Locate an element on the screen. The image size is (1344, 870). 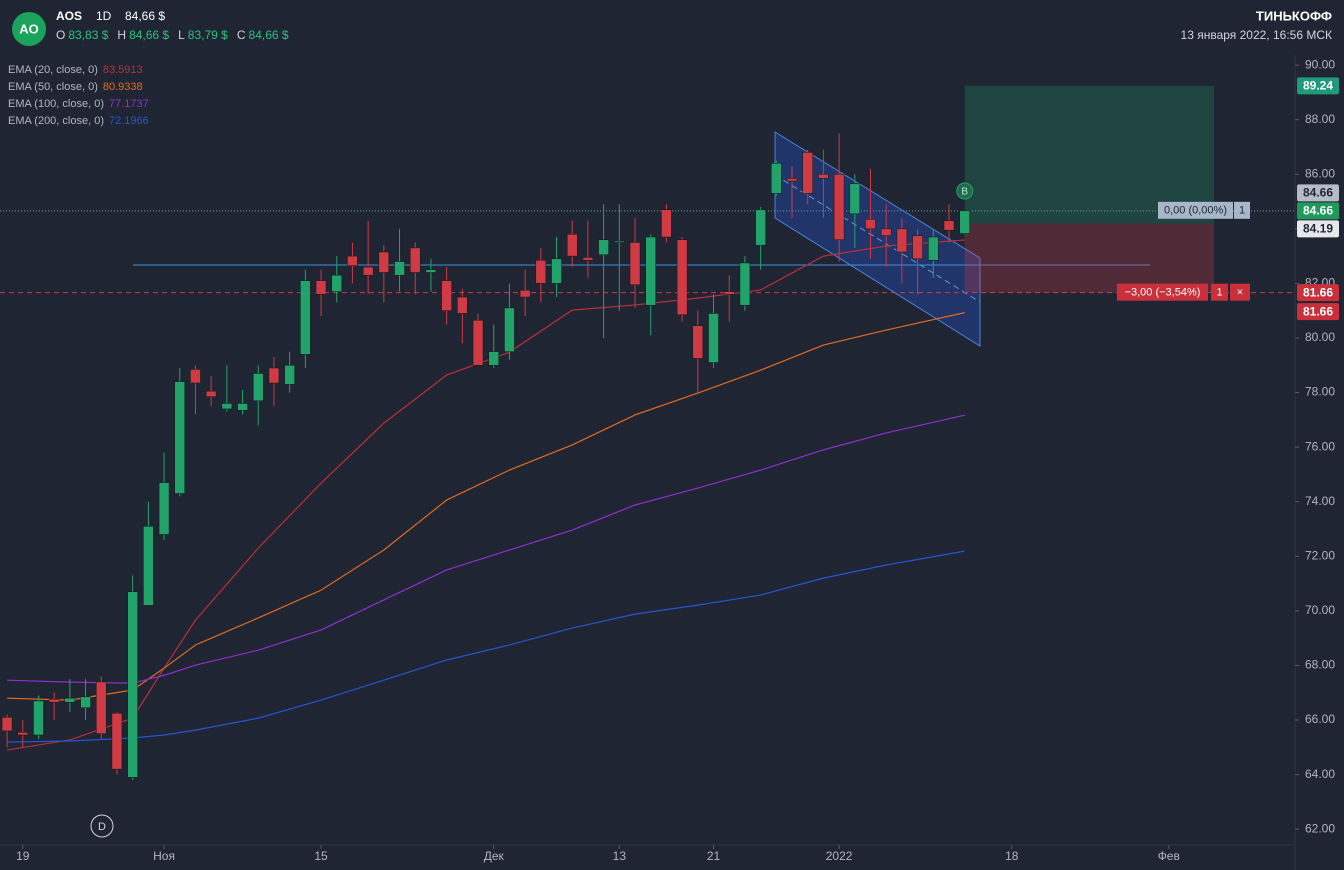
y-tick-label: 74.00 is located at coordinates (1320, 501).